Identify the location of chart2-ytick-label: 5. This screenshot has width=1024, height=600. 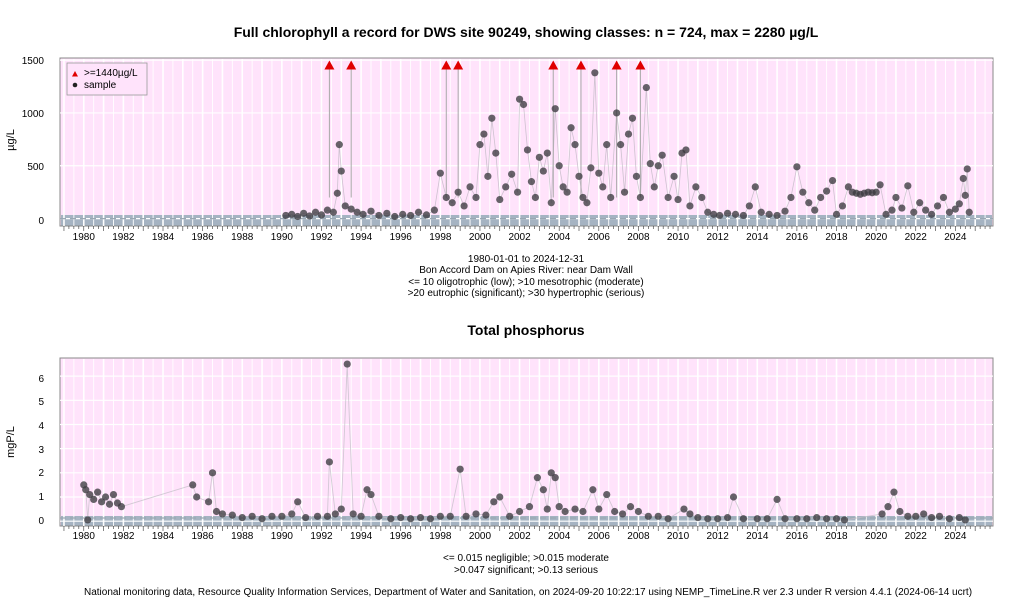
(41, 402).